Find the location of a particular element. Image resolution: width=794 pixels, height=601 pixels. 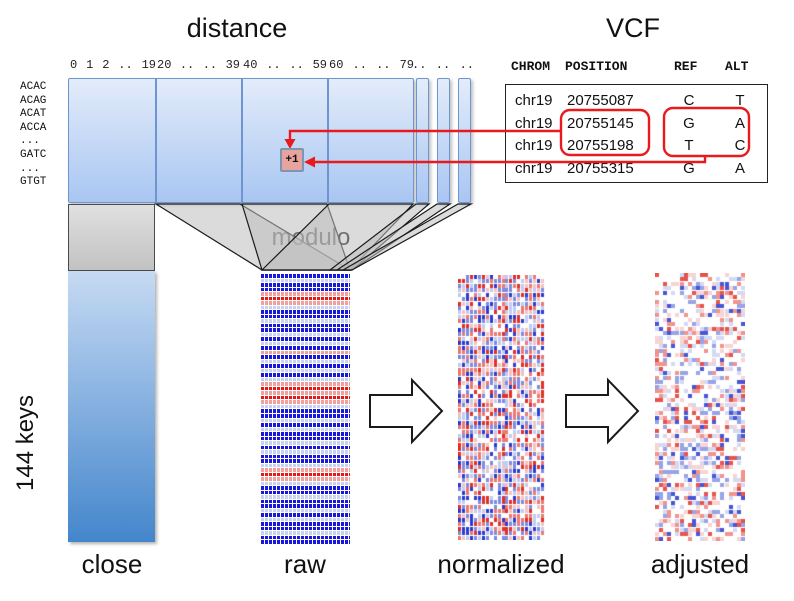

vcf-cell-ref: C is located at coordinates (689, 100).